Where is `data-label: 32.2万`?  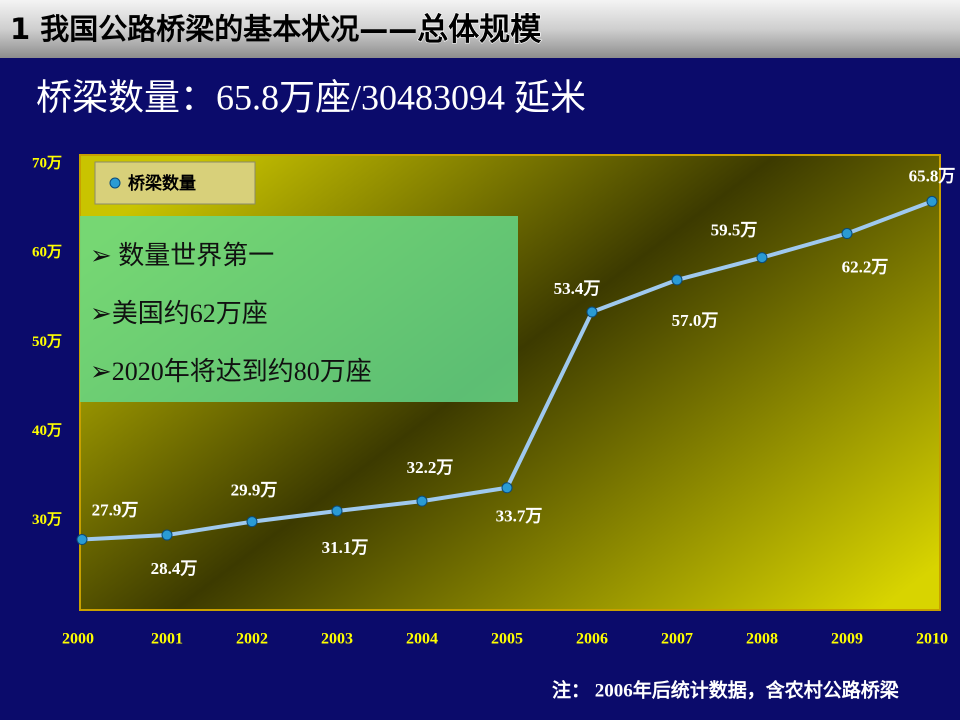 data-label: 32.2万 is located at coordinates (430, 467).